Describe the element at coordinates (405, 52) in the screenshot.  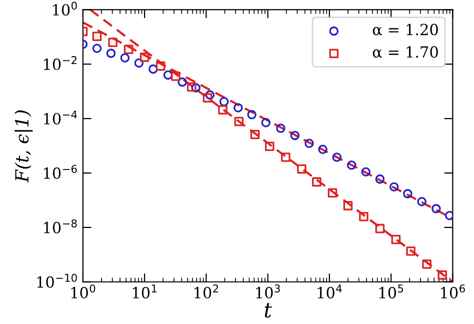
I see `legend-label: α = 1.70` at that location.